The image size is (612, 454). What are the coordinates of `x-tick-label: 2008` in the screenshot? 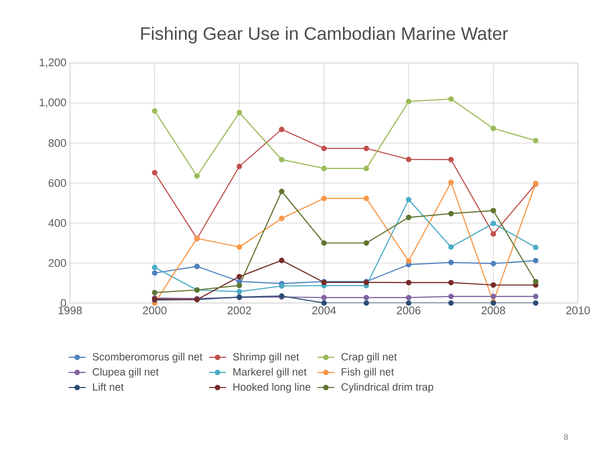 It's located at (494, 310).